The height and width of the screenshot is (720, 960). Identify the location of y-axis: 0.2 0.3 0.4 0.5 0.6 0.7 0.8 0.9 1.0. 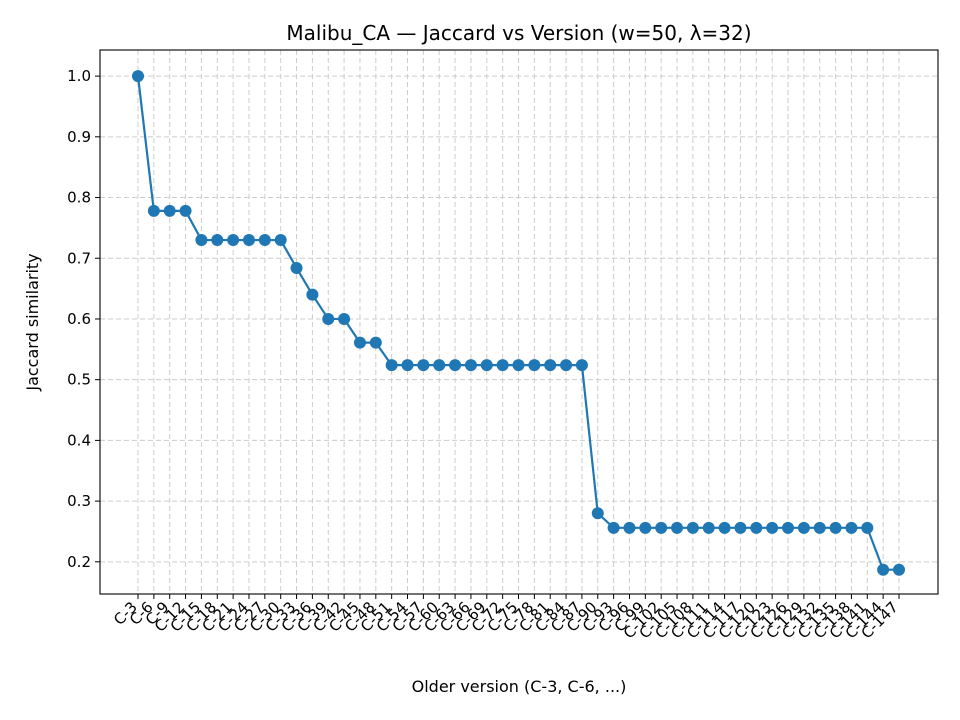
(83, 319).